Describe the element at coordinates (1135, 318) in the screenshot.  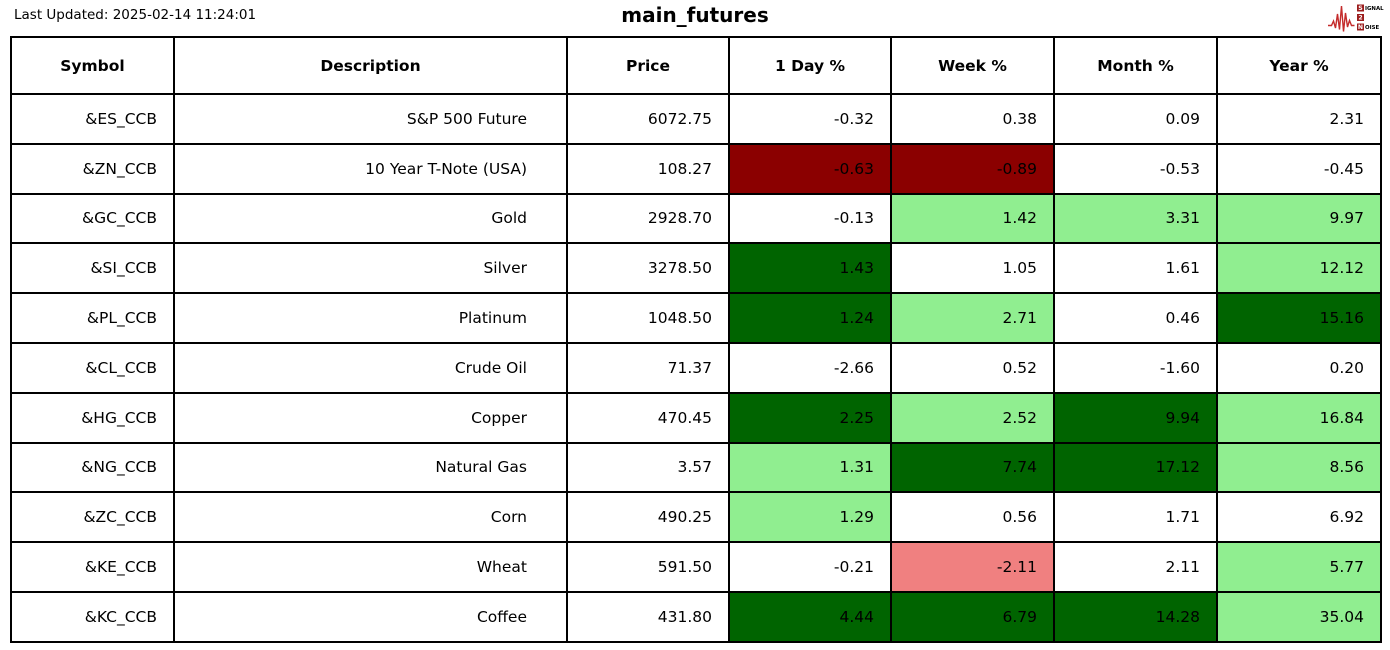
I see `month-percent-cell: 0.46` at that location.